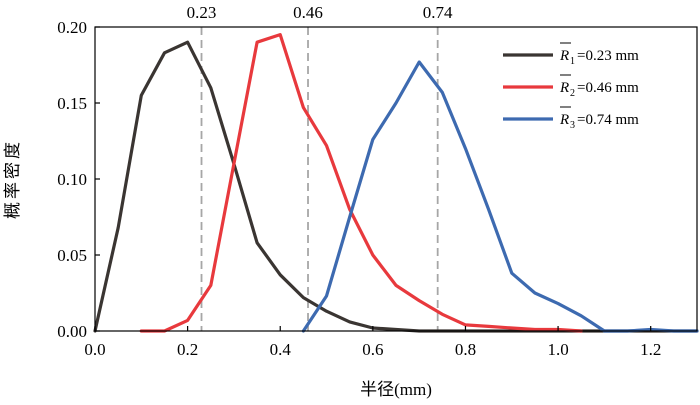 This screenshot has width=700, height=405. I want to click on x-tick-label: 0.4, so click(281, 349).